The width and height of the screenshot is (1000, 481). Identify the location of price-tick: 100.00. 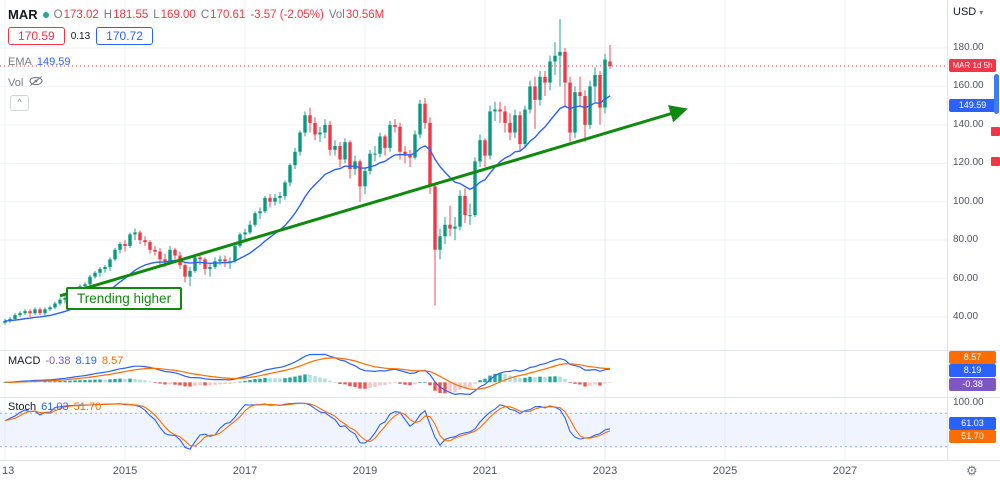
(968, 201).